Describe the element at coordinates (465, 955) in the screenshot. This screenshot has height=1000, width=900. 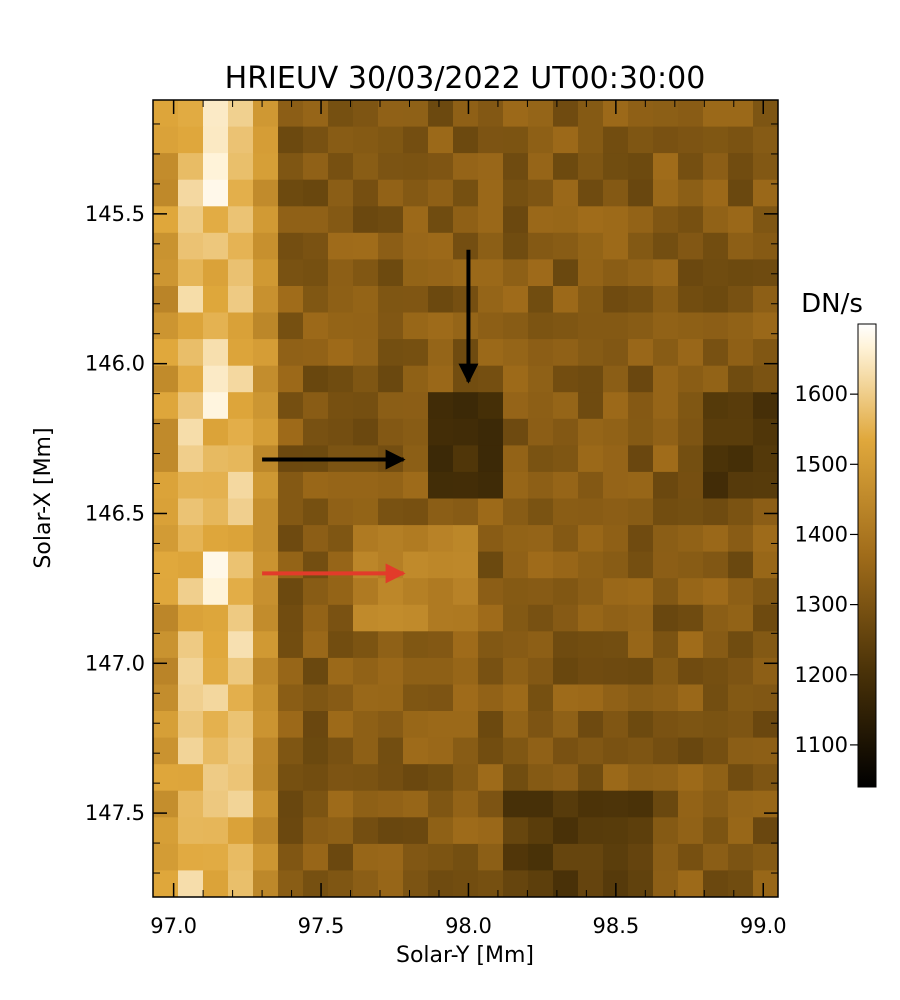
I see `x-axis-label: Solar-Y [Mm]` at that location.